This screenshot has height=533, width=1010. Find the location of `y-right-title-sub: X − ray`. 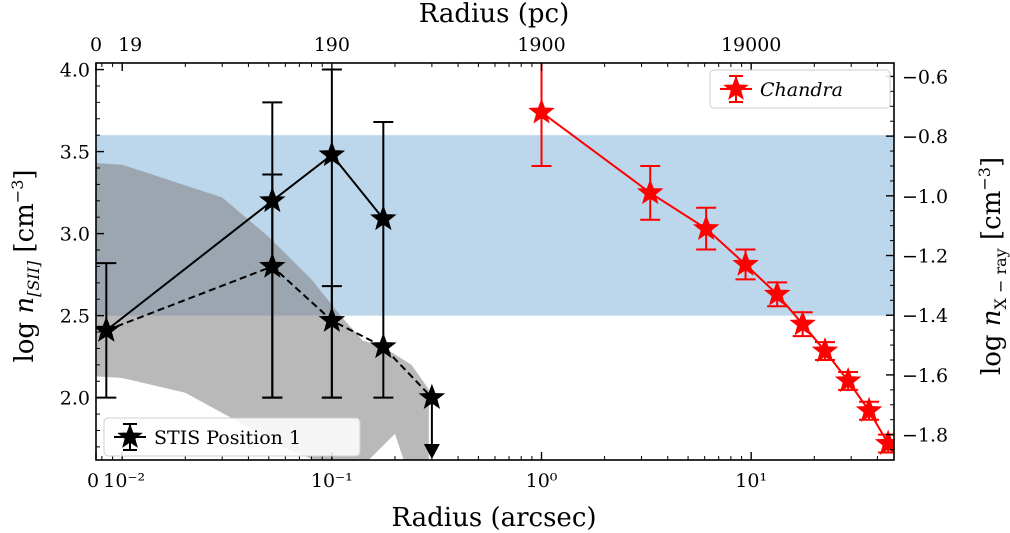

y-right-title-sub: X − ray is located at coordinates (1000, 278).